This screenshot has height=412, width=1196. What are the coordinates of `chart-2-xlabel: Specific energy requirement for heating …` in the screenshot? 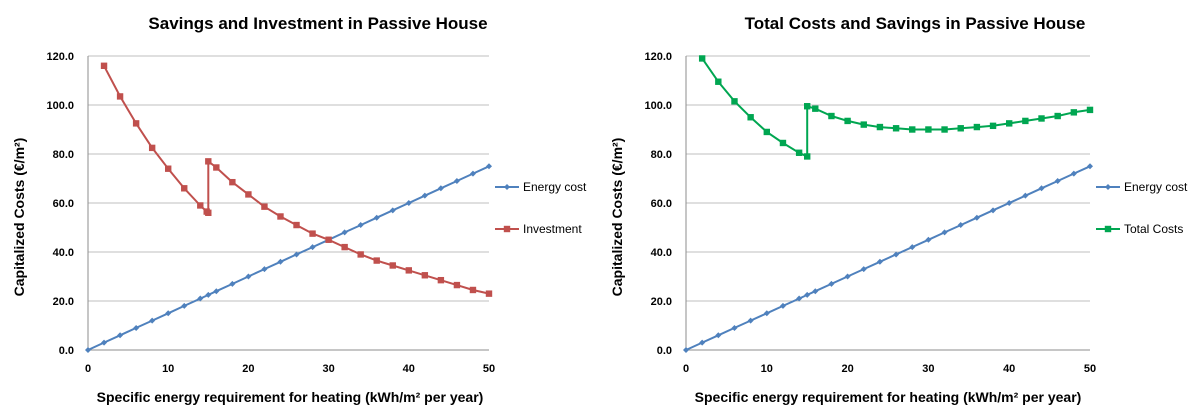 It's located at (888, 397).